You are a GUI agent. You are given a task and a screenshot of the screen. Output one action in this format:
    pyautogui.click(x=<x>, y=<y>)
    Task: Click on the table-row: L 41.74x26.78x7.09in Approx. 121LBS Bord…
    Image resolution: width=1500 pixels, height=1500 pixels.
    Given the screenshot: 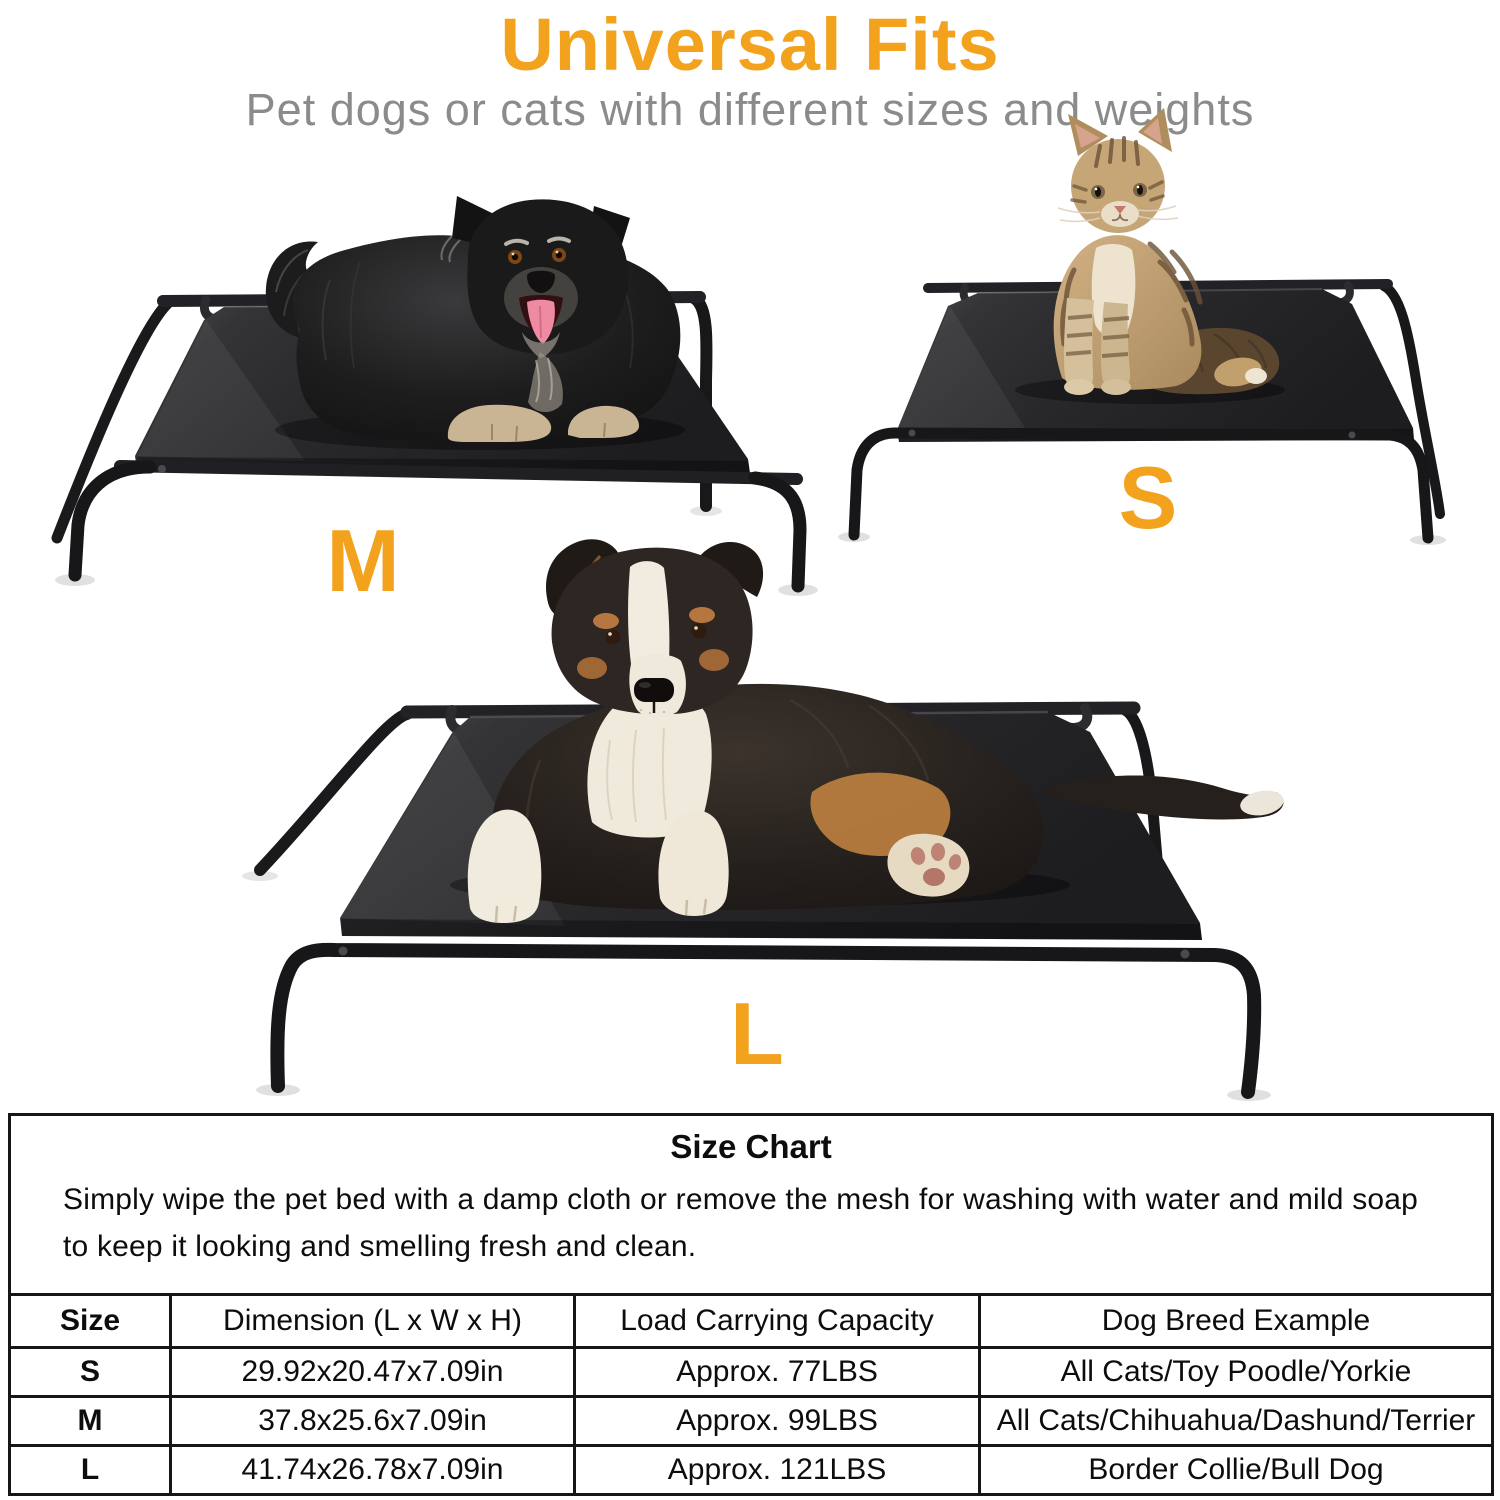 What is the action you would take?
    pyautogui.click(x=751, y=1470)
    